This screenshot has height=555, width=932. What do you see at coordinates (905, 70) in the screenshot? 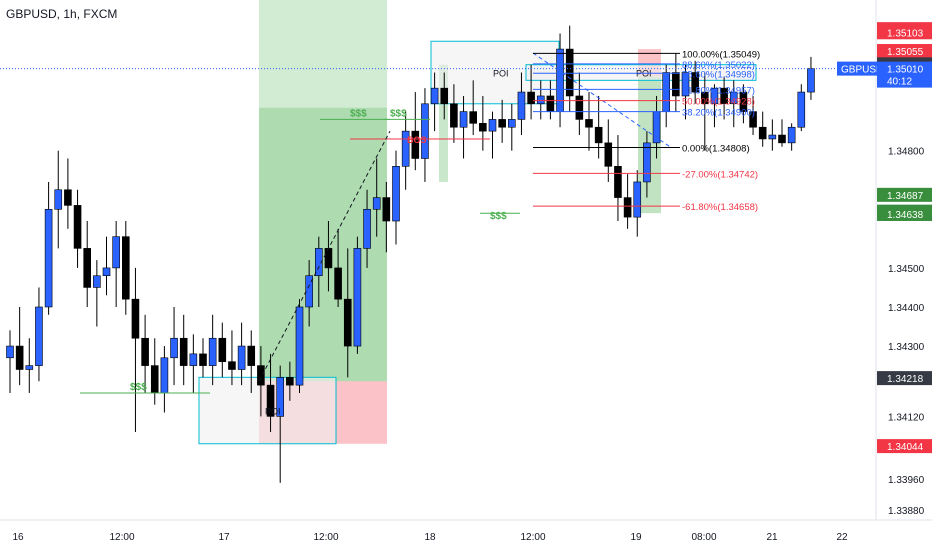
I see `current-price-label: 1.35010` at bounding box center [905, 70].